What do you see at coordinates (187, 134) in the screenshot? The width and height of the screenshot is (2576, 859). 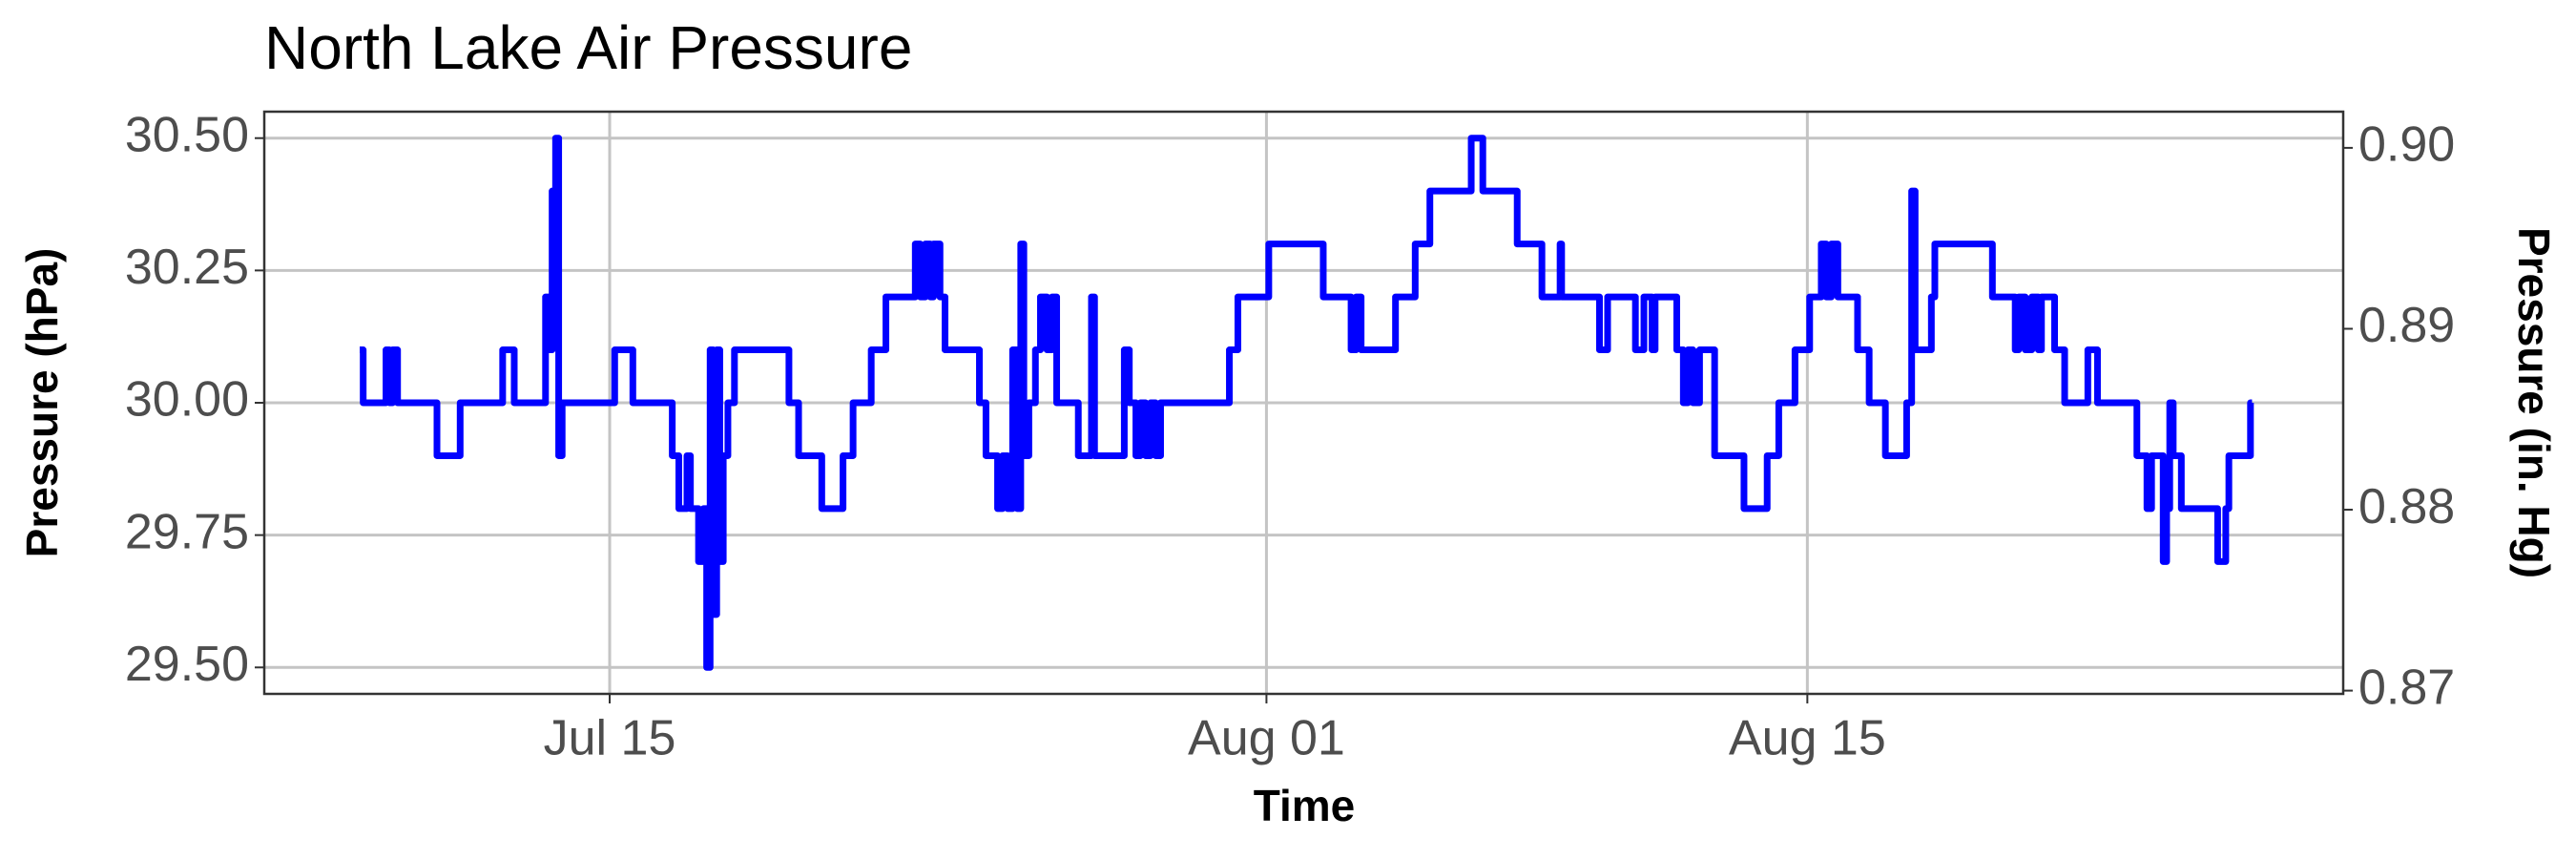 I see `y-tick-label: 30.50` at bounding box center [187, 134].